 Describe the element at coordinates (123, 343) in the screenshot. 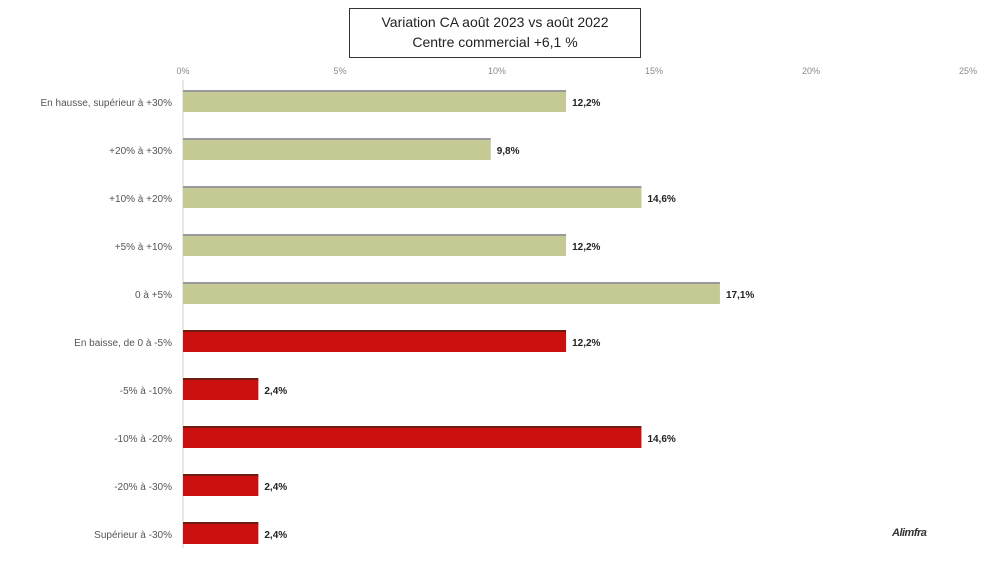

I see `category-label: En baisse, de 0 à -5%` at that location.